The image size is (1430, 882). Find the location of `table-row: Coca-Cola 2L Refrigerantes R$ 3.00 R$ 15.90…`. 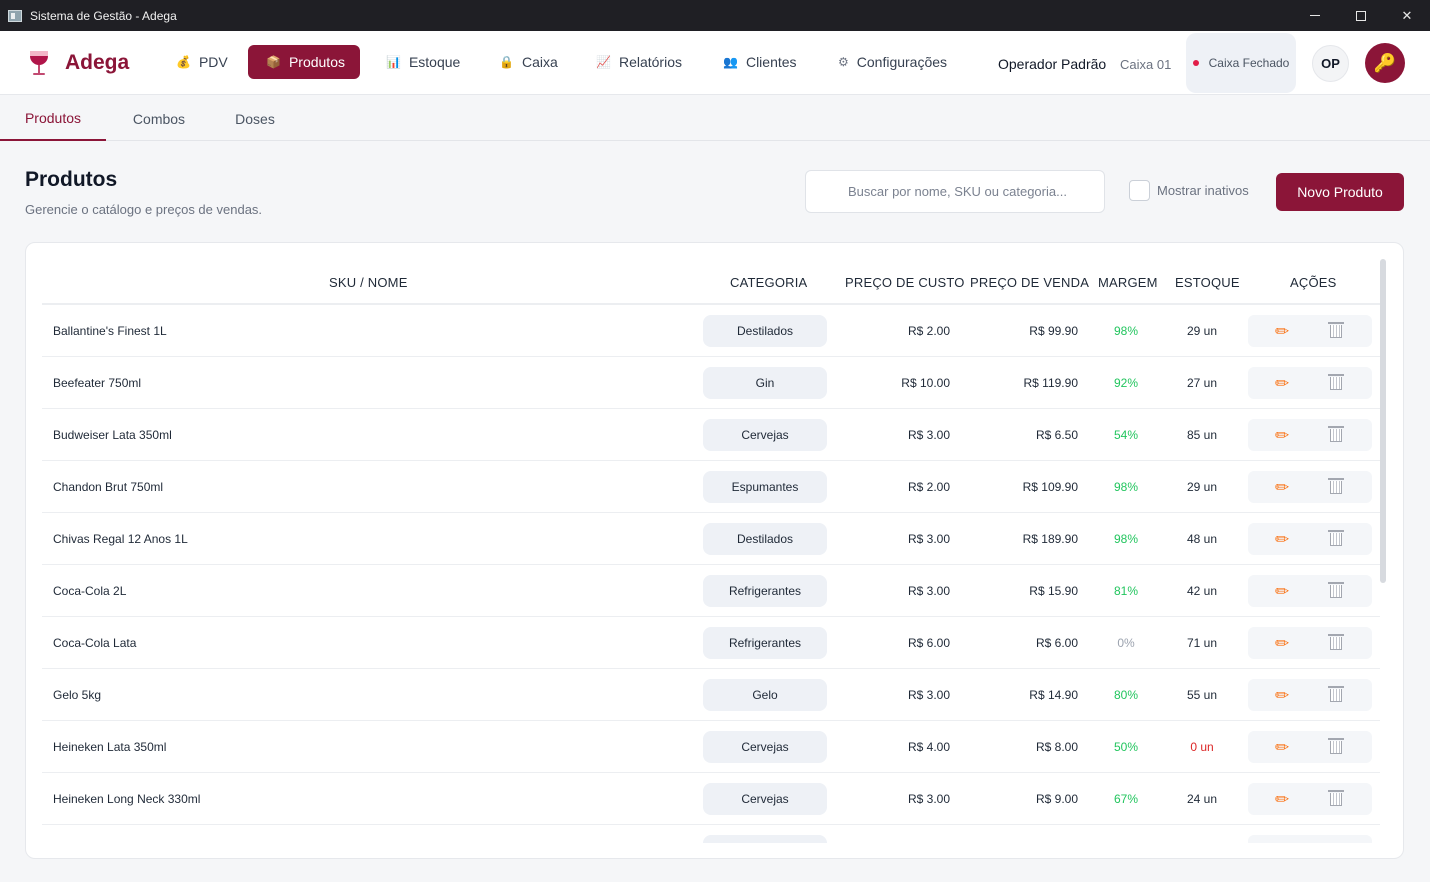

table-row: Coca-Cola 2L Refrigerantes R$ 3.00 R$ 15.90… is located at coordinates (711, 591).